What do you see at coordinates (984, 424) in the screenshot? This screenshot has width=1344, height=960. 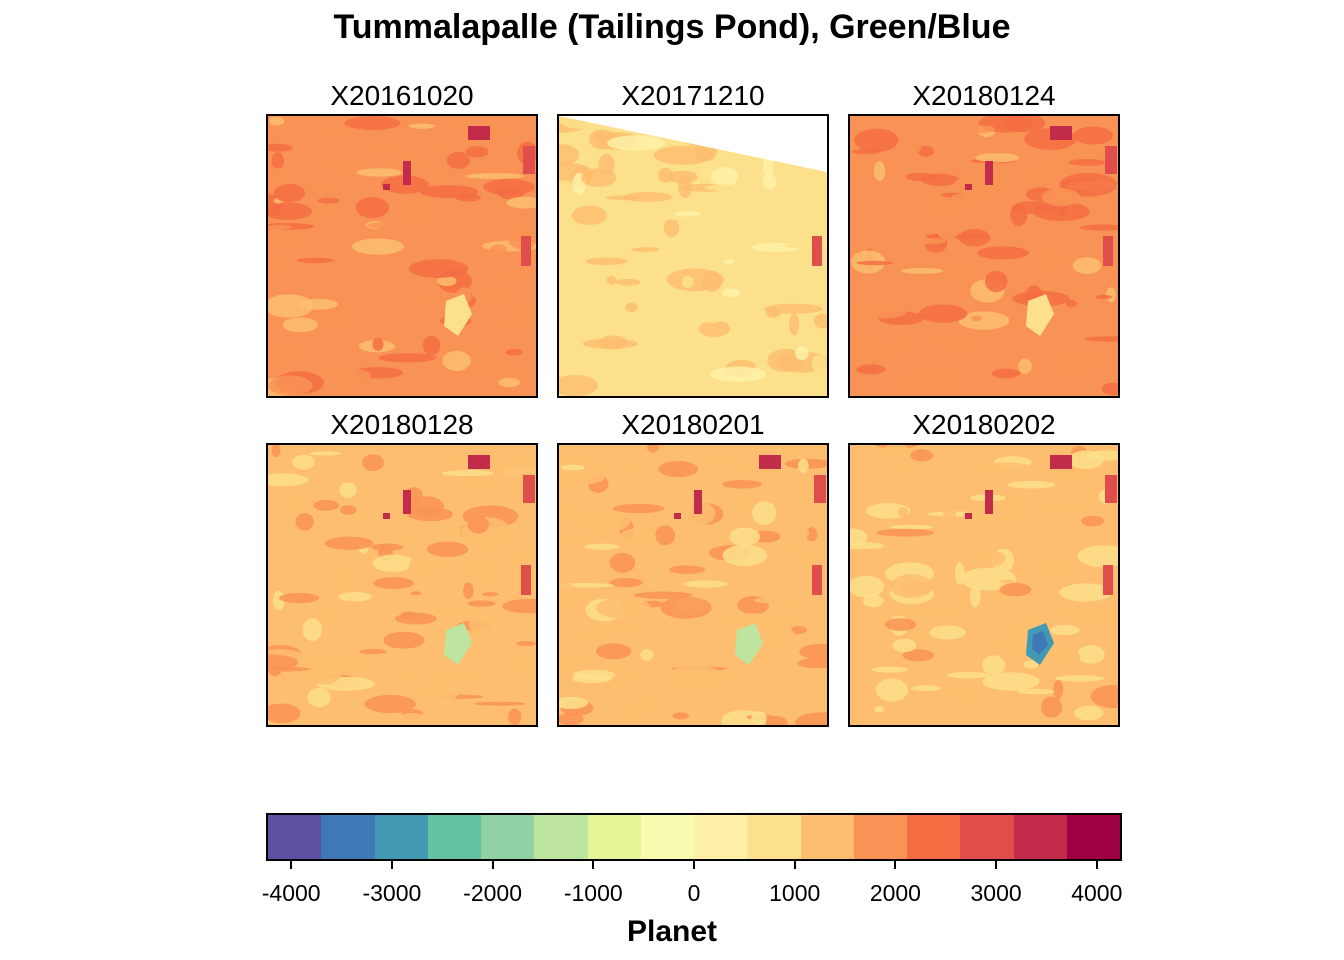 I see `panel-title: X20180202` at bounding box center [984, 424].